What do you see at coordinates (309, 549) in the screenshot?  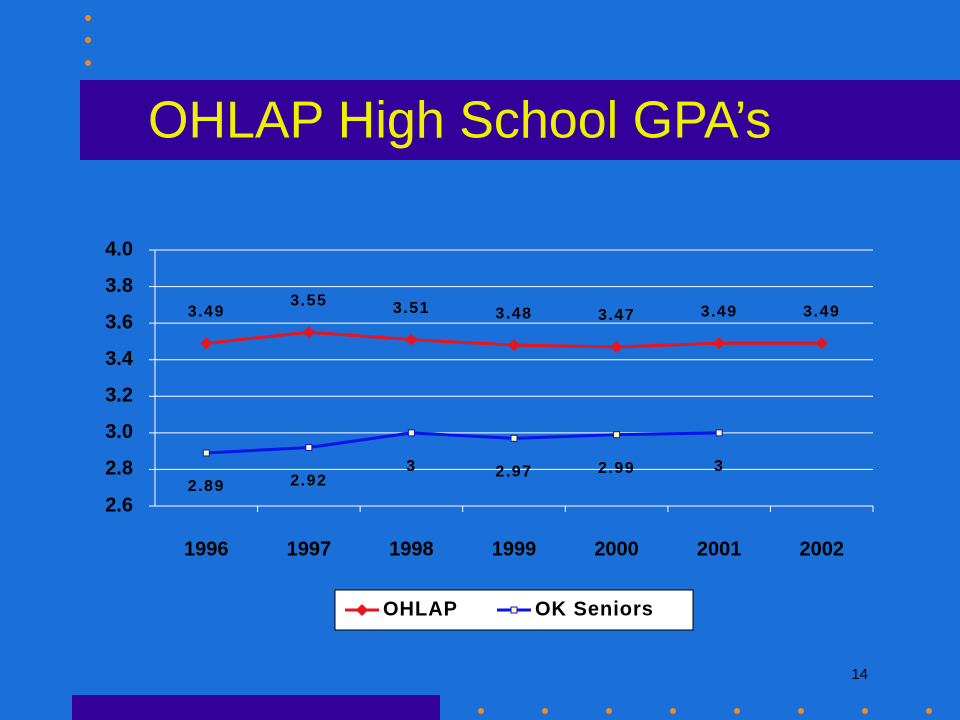 I see `x-tick-label: 1997` at bounding box center [309, 549].